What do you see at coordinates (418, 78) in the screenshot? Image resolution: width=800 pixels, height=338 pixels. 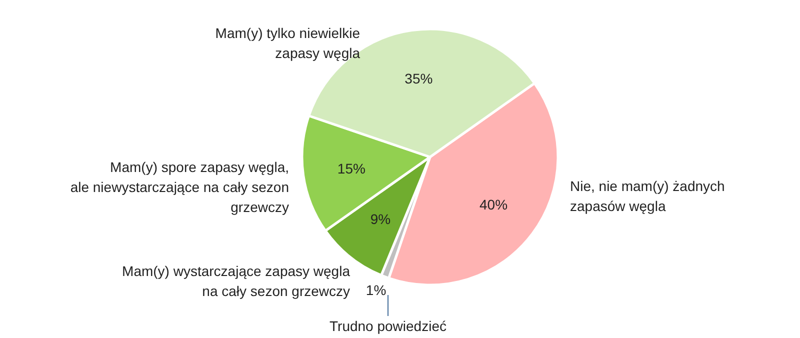 I see `data-label: 35%` at bounding box center [418, 78].